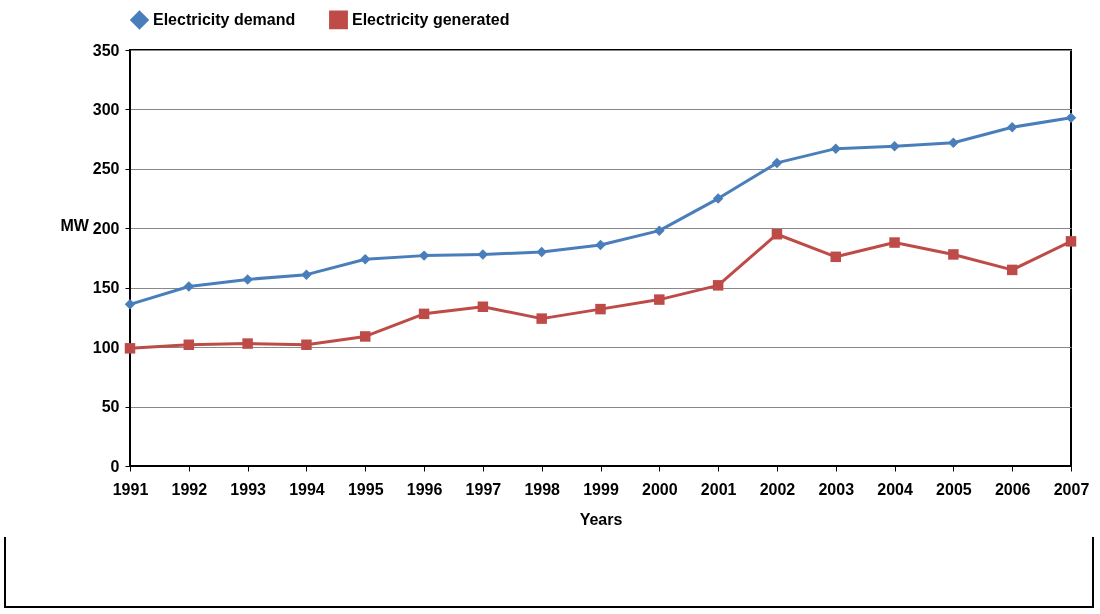 This screenshot has width=1100, height=614. Describe the element at coordinates (601, 489) in the screenshot. I see `x-tick-label: 1999` at that location.